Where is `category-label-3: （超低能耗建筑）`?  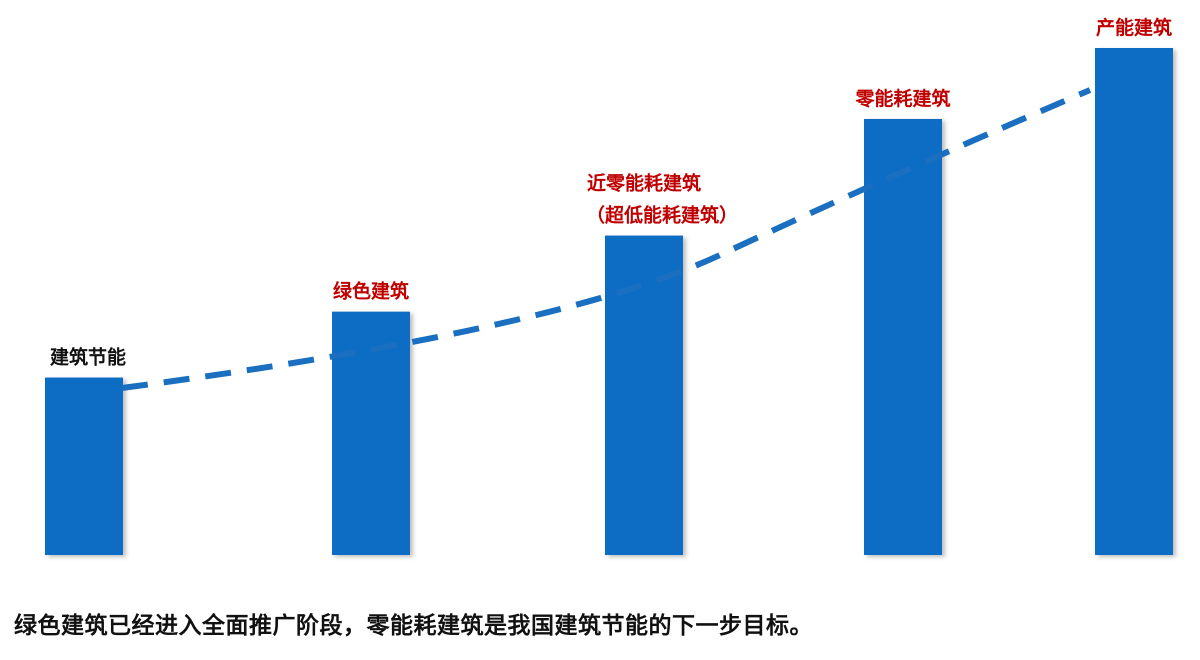 category-label-3: （超低能耗建筑） is located at coordinates (662, 215).